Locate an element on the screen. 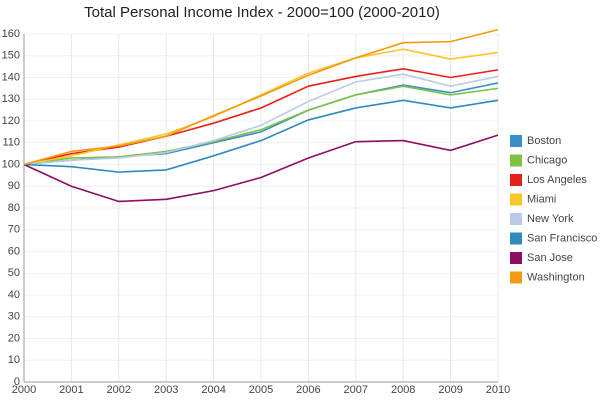  x-tick-label: 2006 is located at coordinates (308, 390).